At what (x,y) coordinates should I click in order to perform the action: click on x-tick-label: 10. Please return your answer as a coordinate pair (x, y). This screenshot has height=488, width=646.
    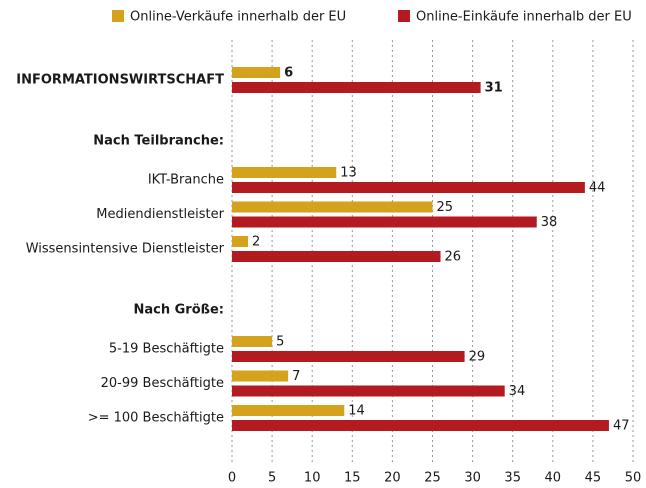
    Looking at the image, I should click on (312, 478).